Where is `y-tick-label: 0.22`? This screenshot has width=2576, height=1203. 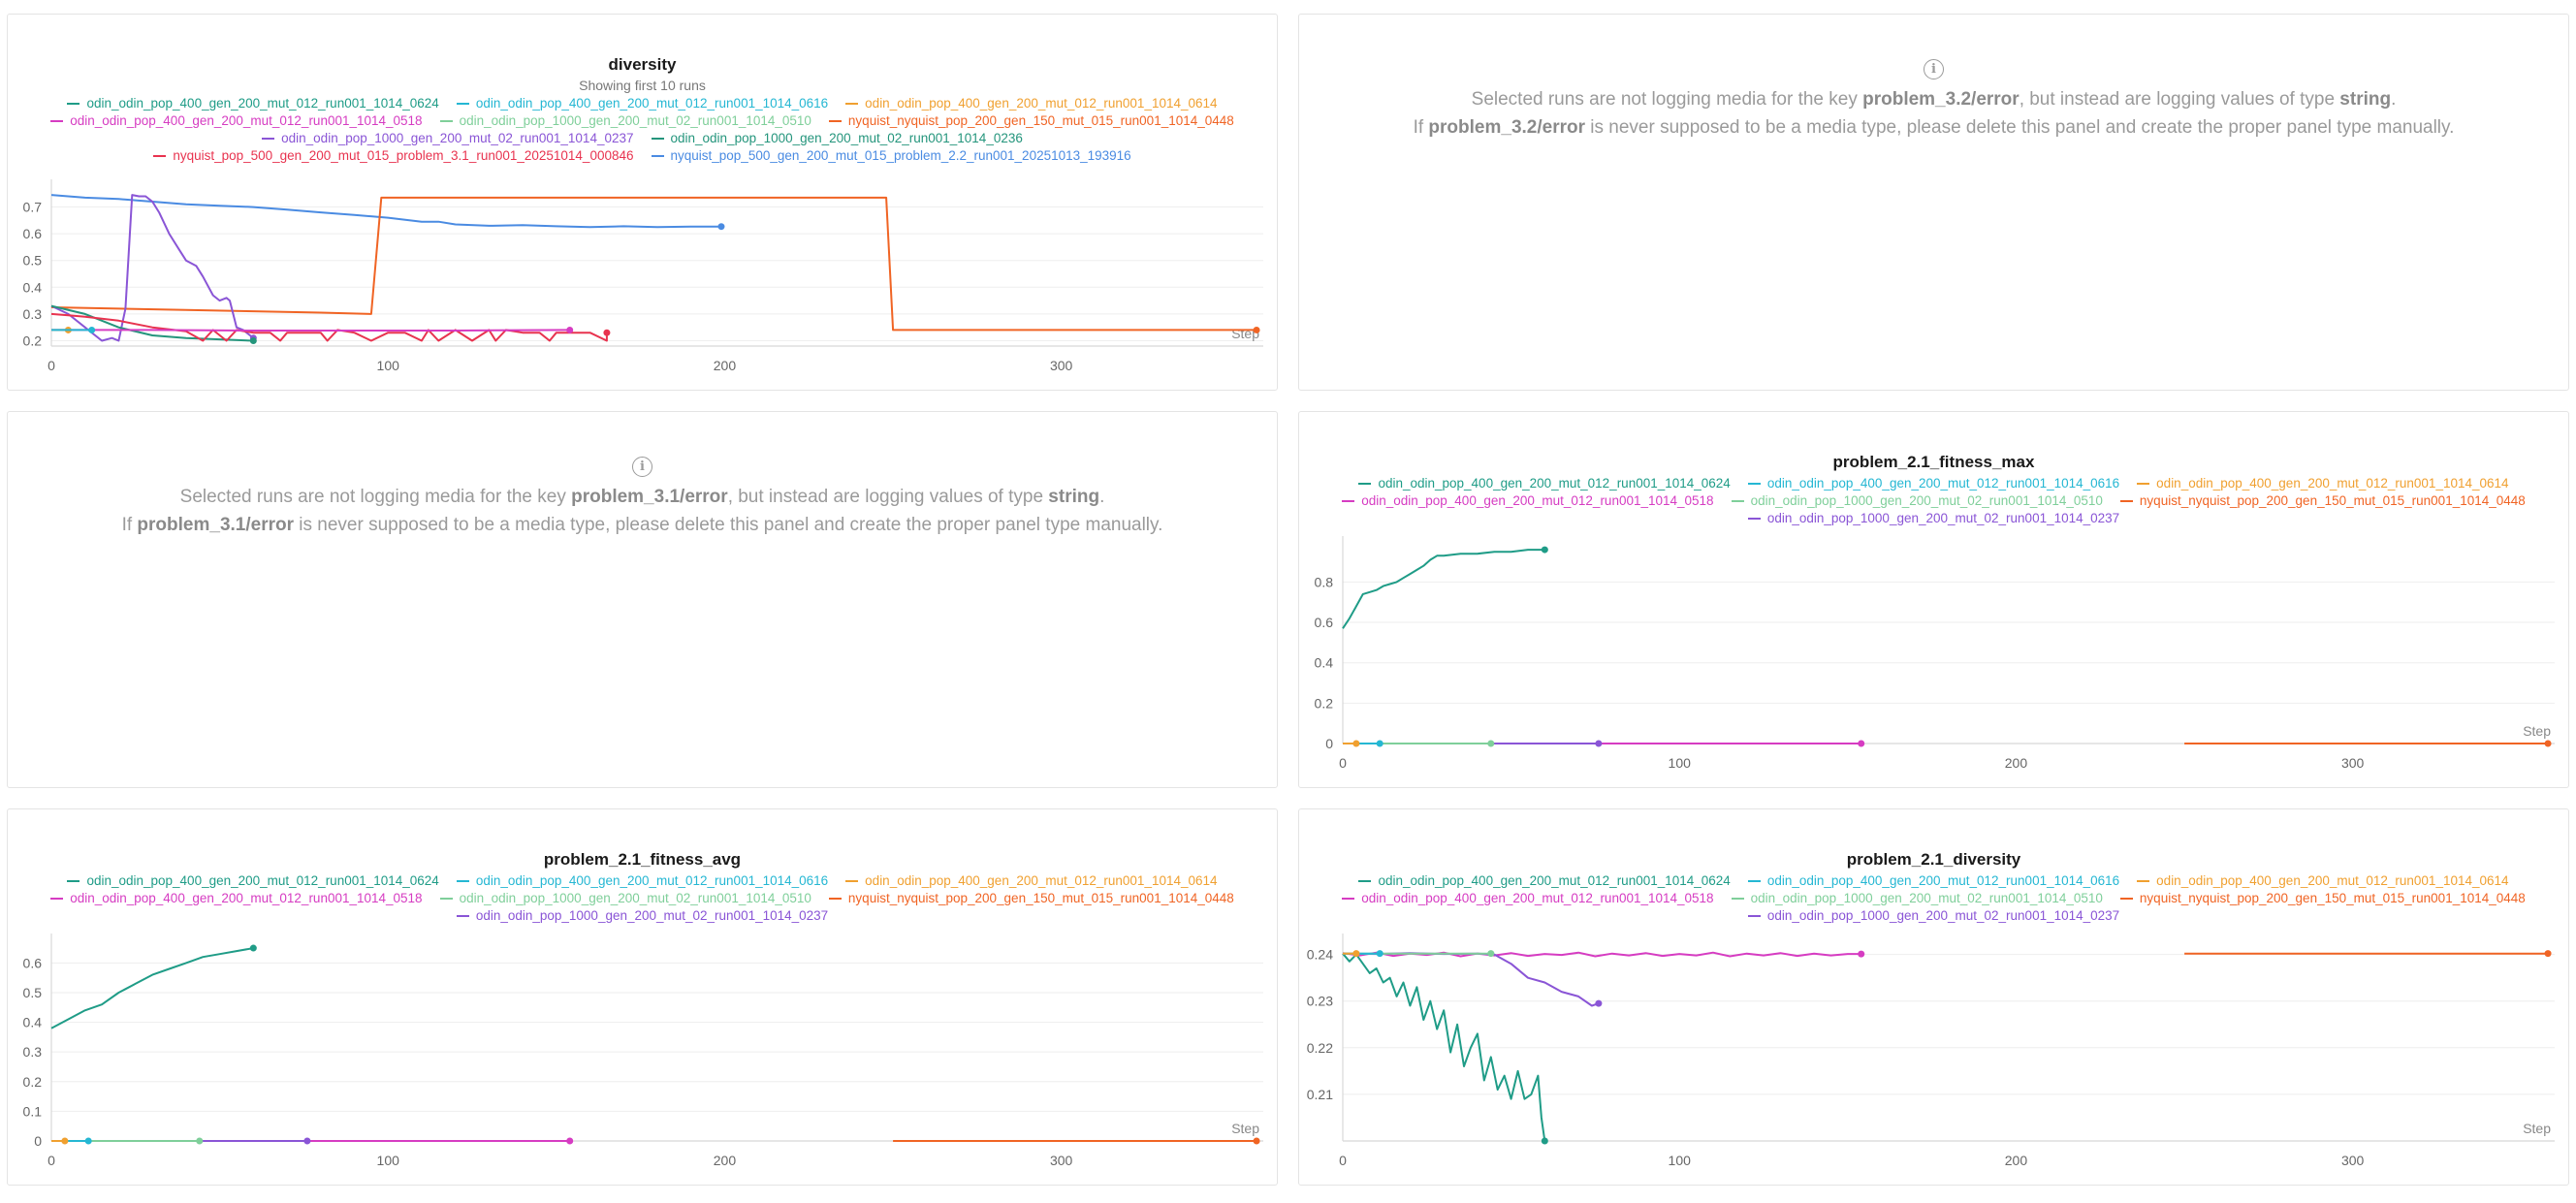 y-tick-label: 0.22 is located at coordinates (1320, 1048).